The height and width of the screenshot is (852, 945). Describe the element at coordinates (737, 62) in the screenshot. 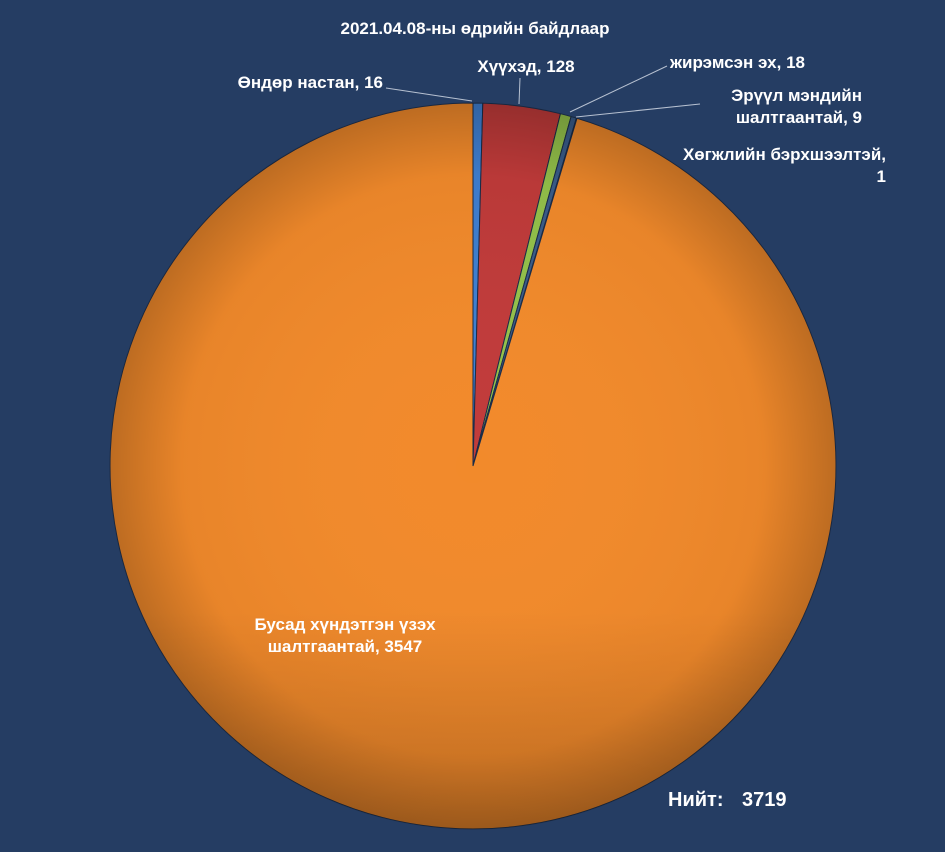

I see `slice-label-2: жирэмсэн эх, 18` at that location.